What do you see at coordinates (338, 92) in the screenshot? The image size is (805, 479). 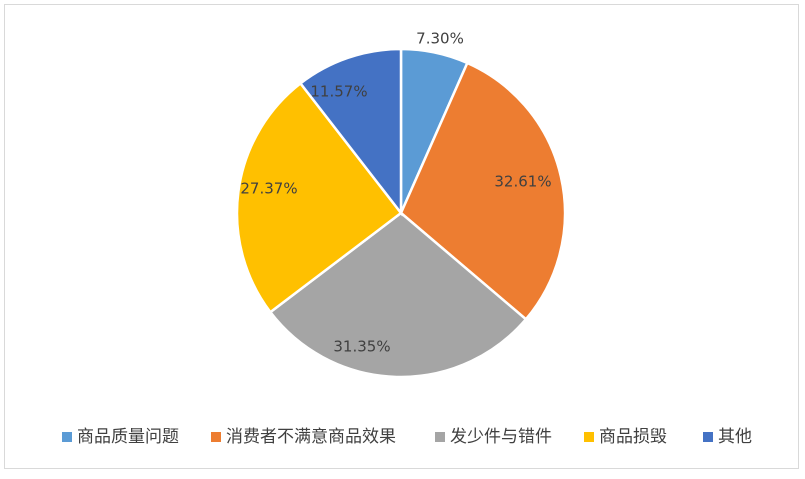 I see `data-label: 11.57%` at bounding box center [338, 92].